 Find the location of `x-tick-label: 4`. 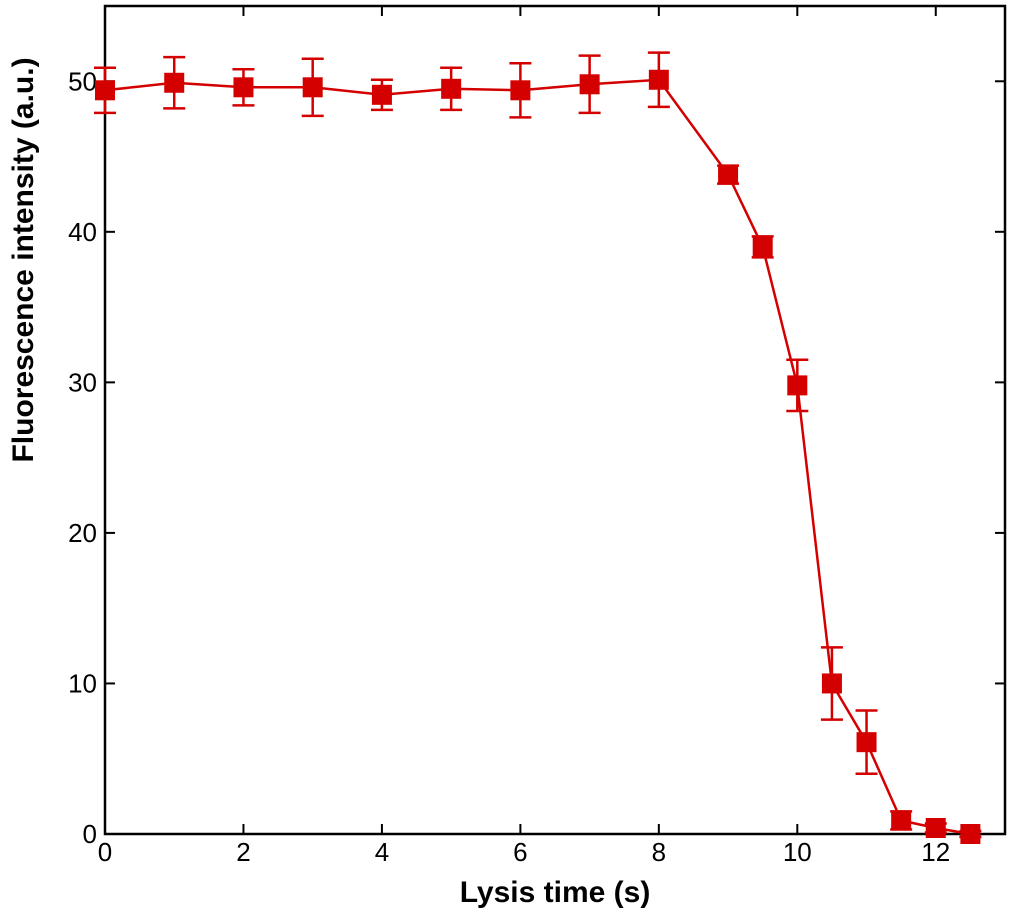

x-tick-label: 4 is located at coordinates (382, 852).